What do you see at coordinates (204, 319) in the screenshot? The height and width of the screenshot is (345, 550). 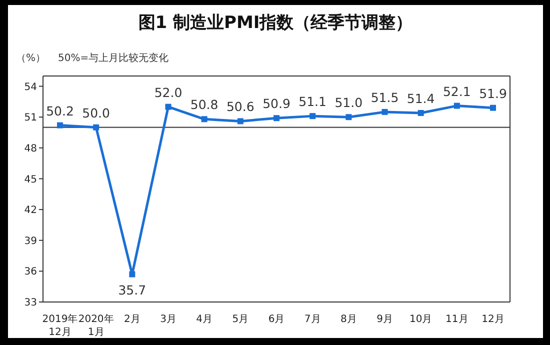 I see `x-tick-label: 4月` at bounding box center [204, 319].